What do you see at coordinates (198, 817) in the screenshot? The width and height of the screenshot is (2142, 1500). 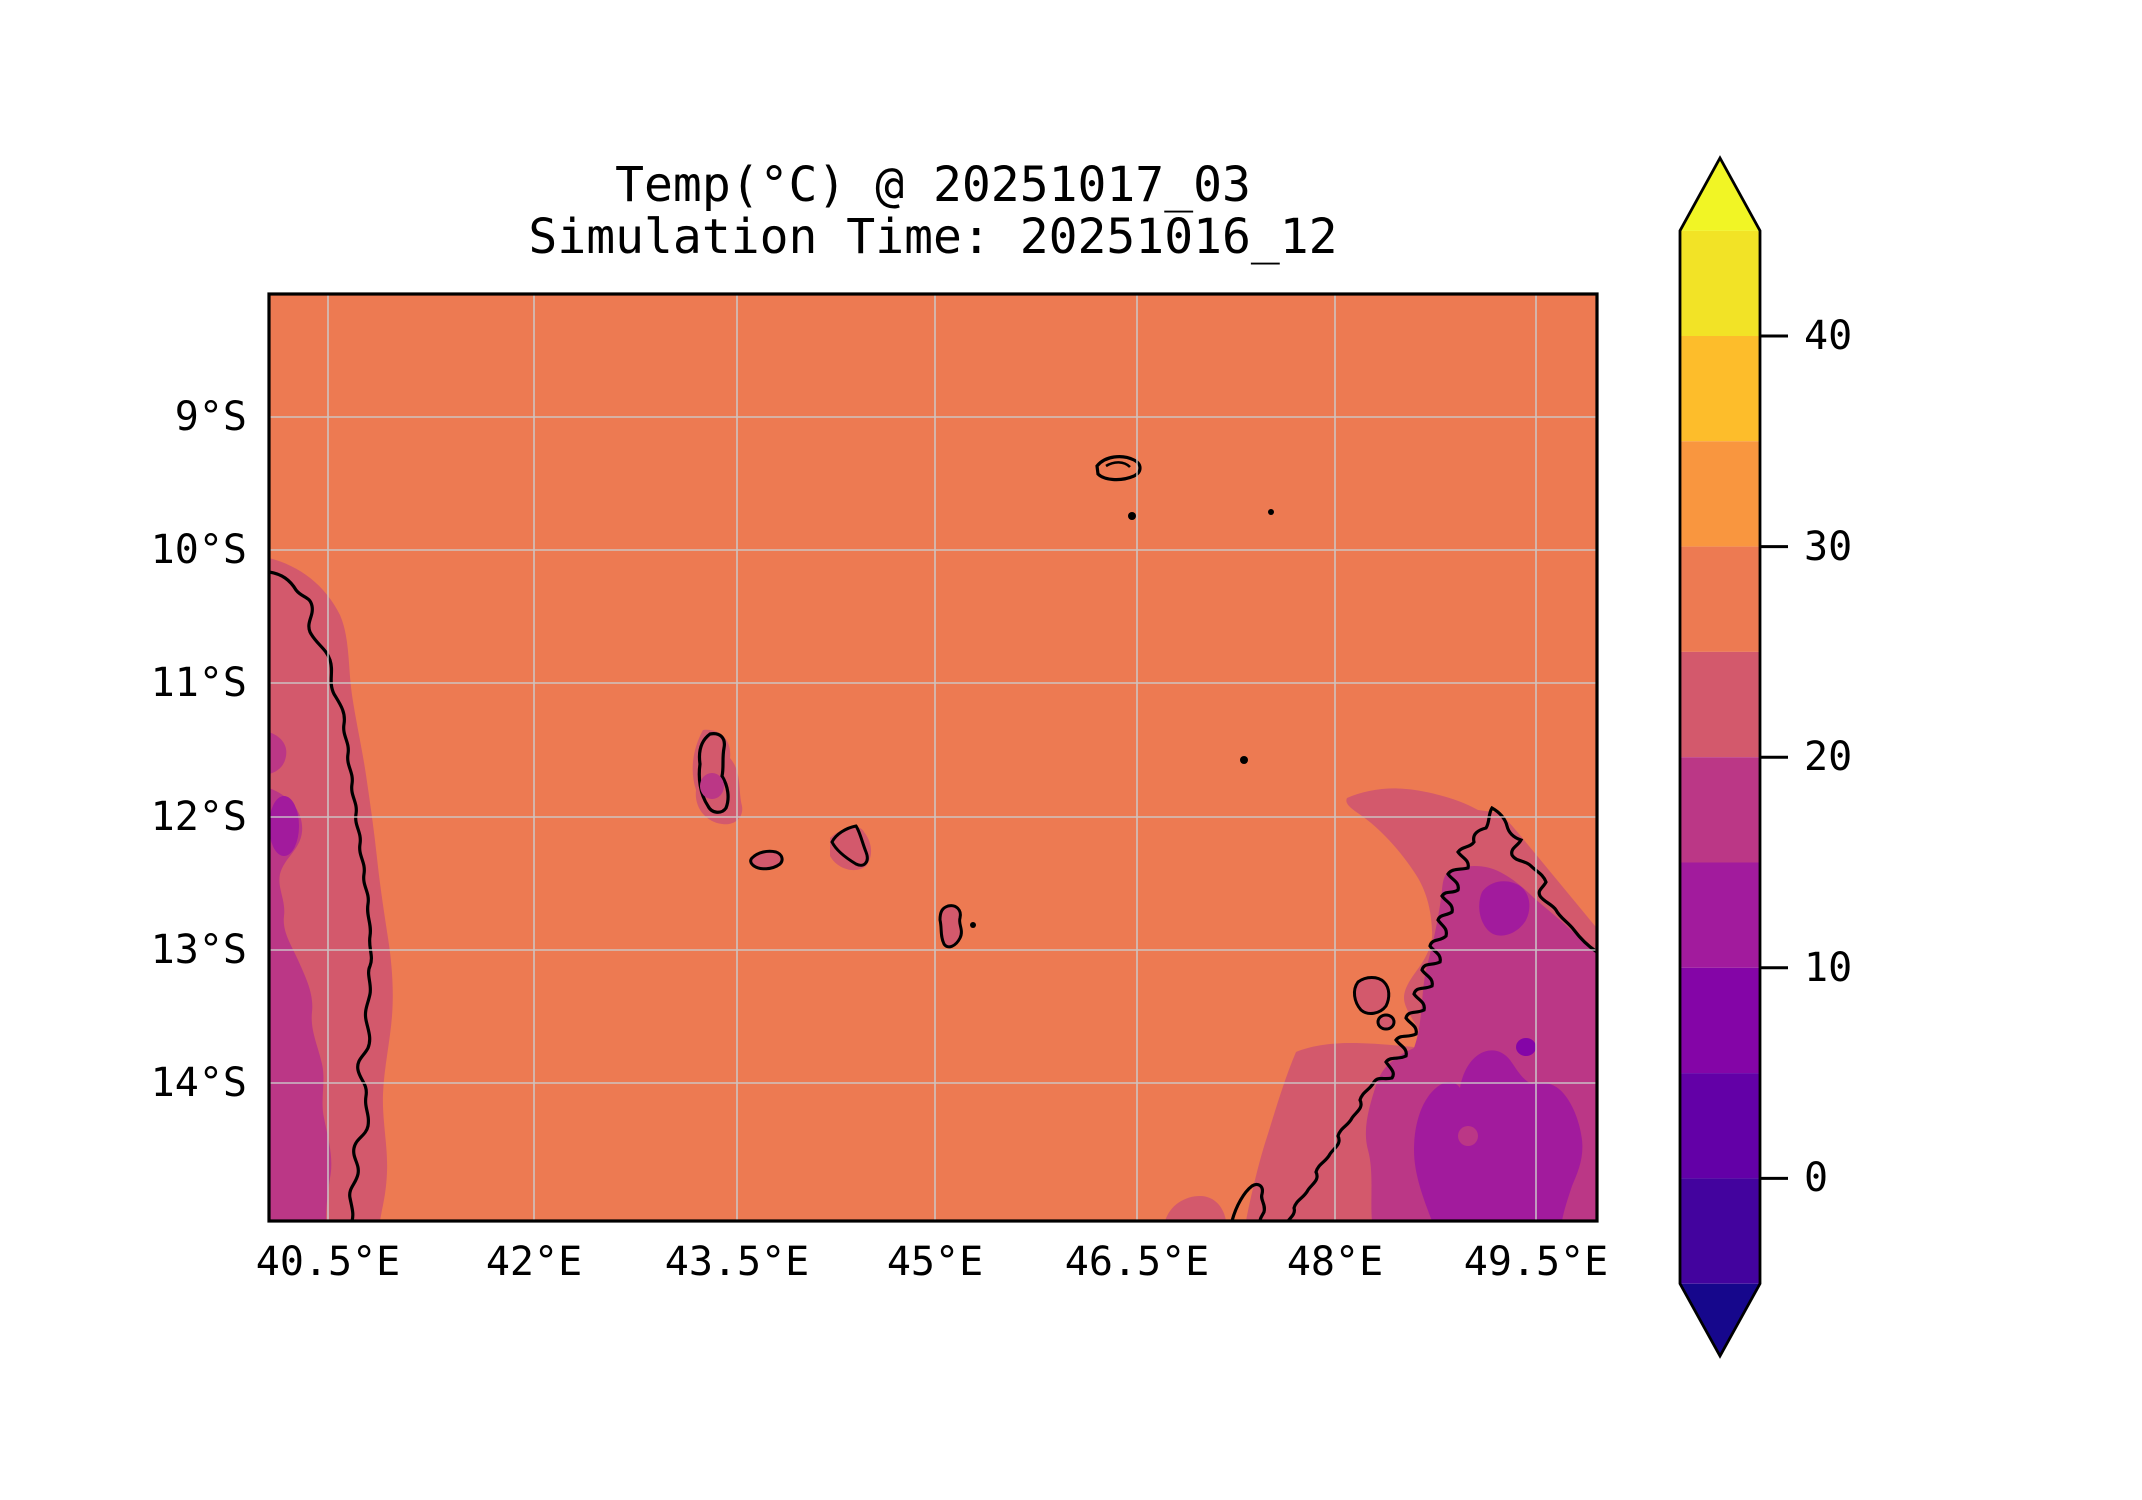 I see `ytick-12s: 12°S` at bounding box center [198, 817].